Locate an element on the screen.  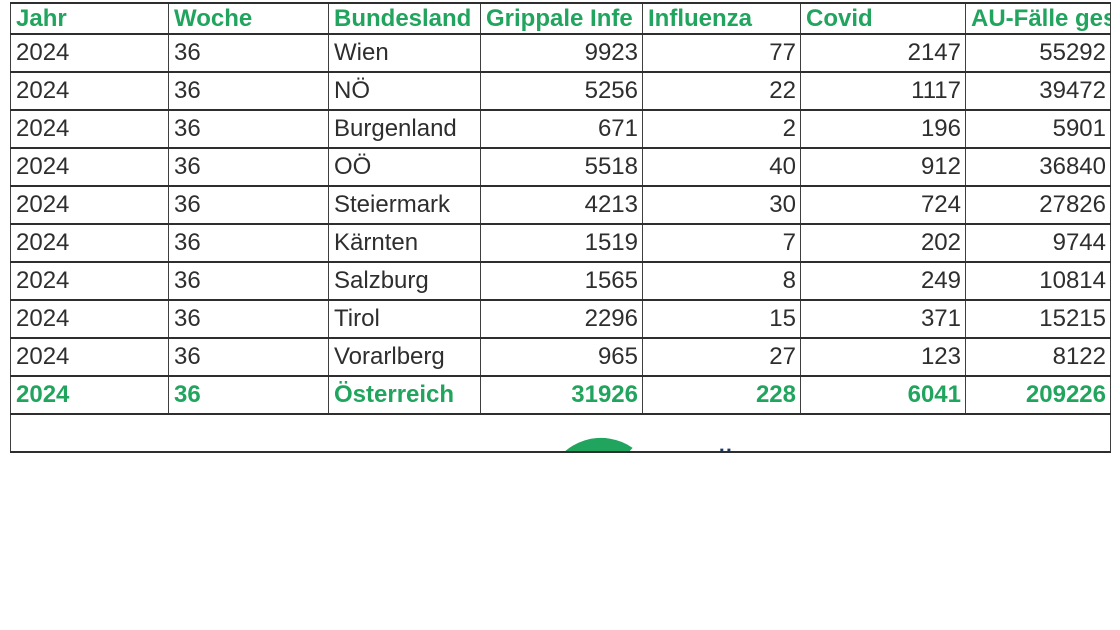
cell-bundesland: Kärnten is located at coordinates (404, 243).